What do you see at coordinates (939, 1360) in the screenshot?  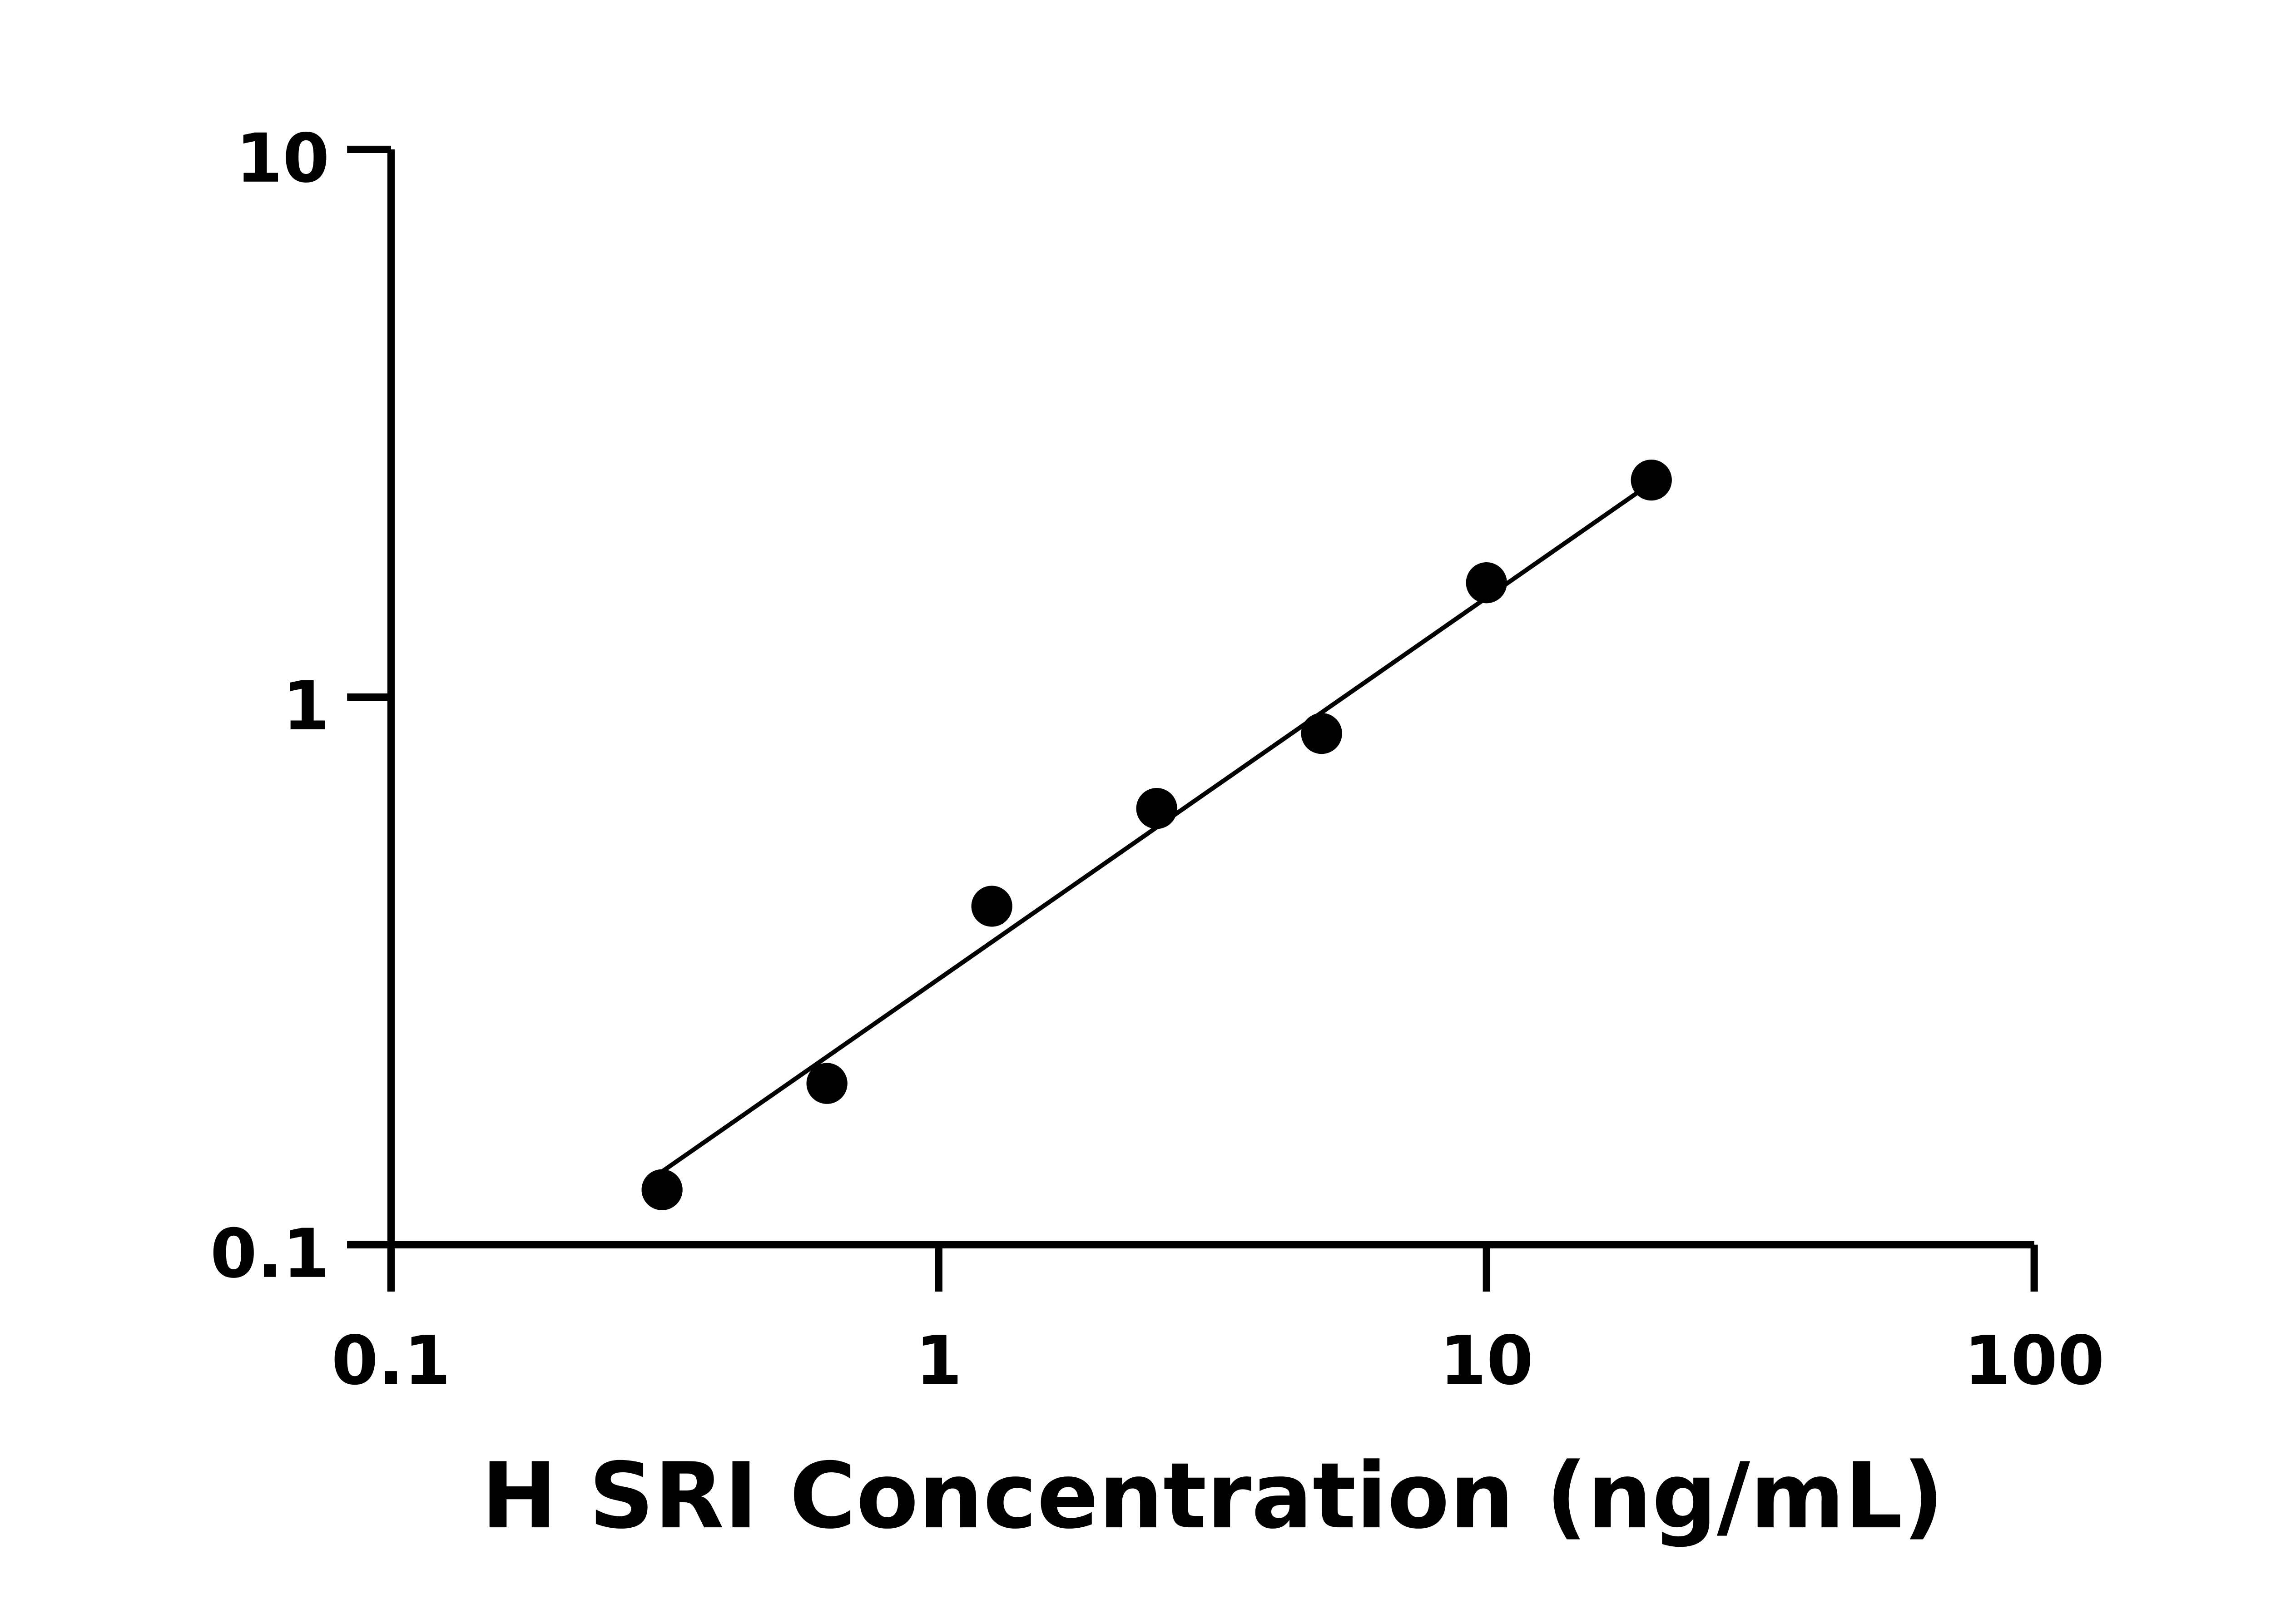 I see `x-tick-label: 1` at bounding box center [939, 1360].